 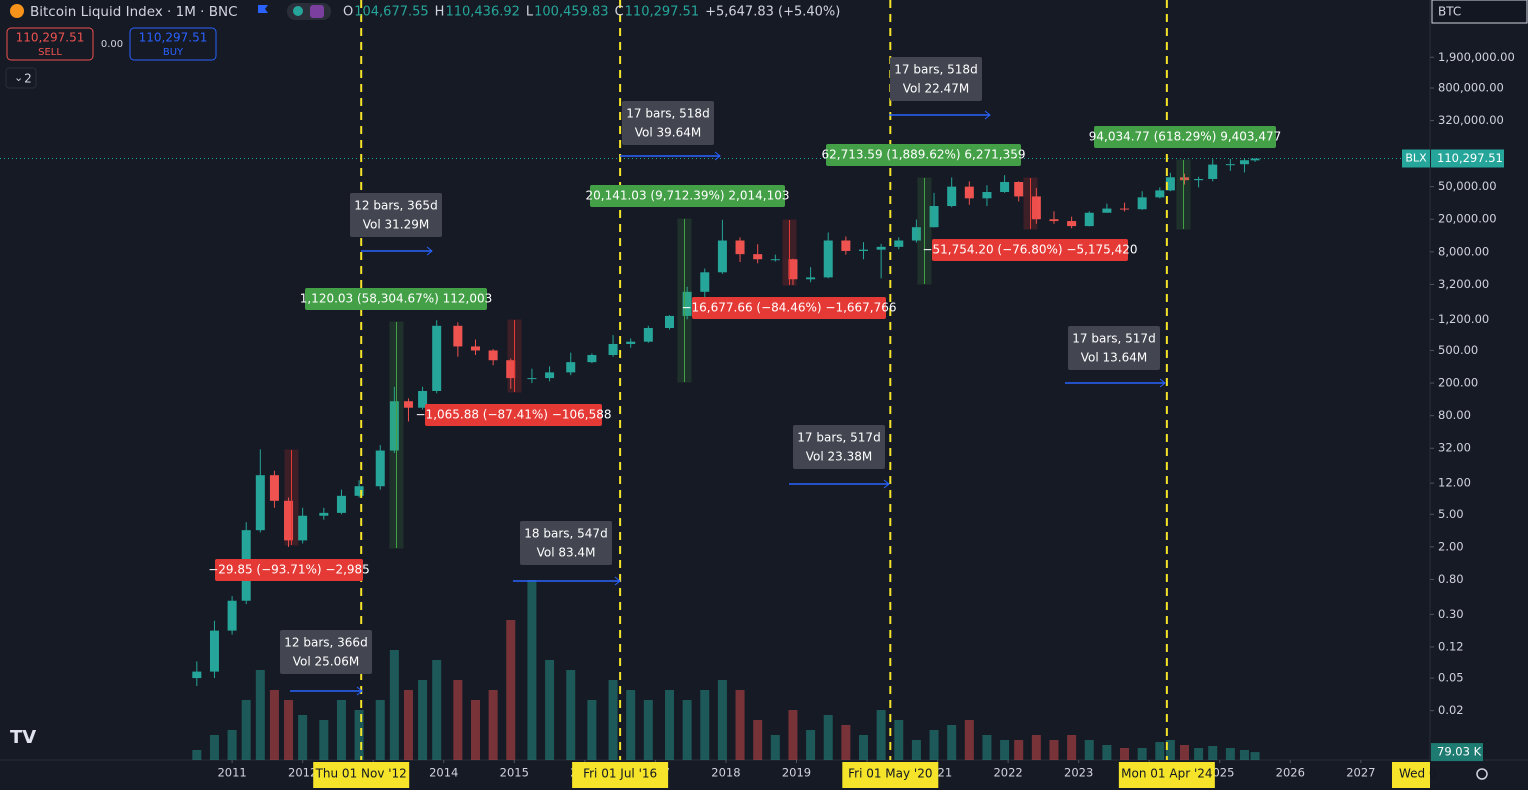 What do you see at coordinates (21, 78) in the screenshot?
I see `indicators-toggle` at bounding box center [21, 78].